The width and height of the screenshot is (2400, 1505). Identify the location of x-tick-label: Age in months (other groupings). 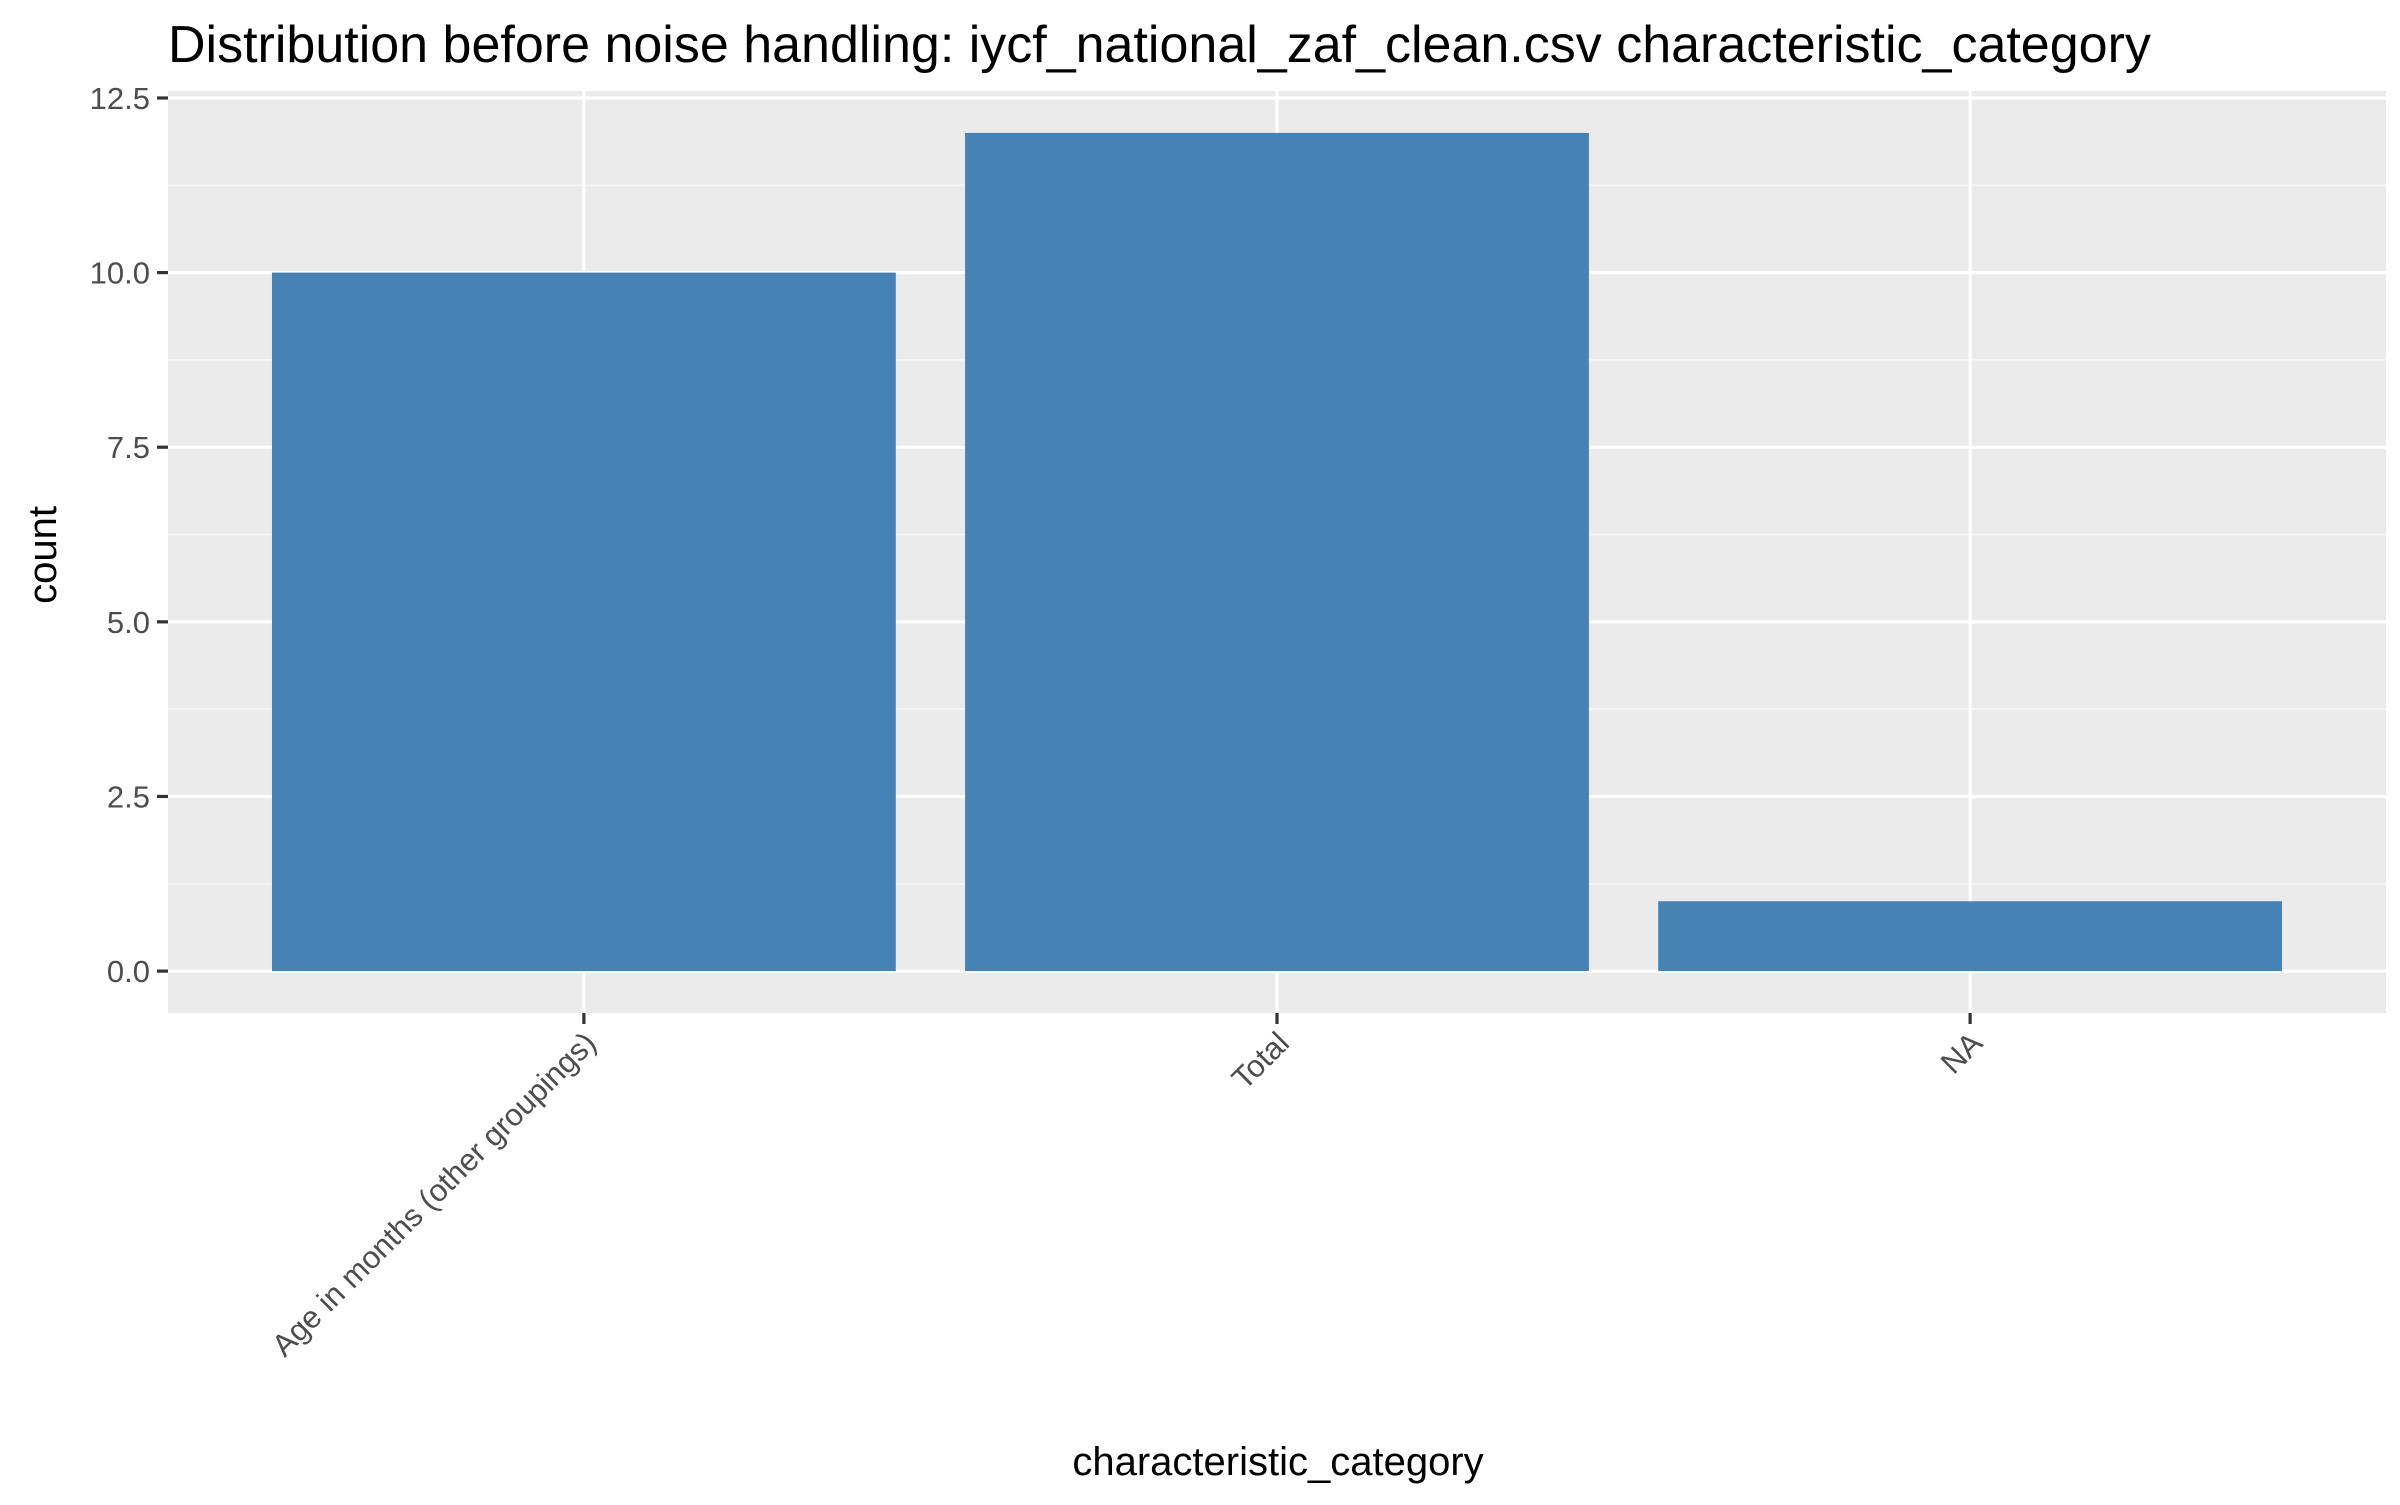
(434, 1194).